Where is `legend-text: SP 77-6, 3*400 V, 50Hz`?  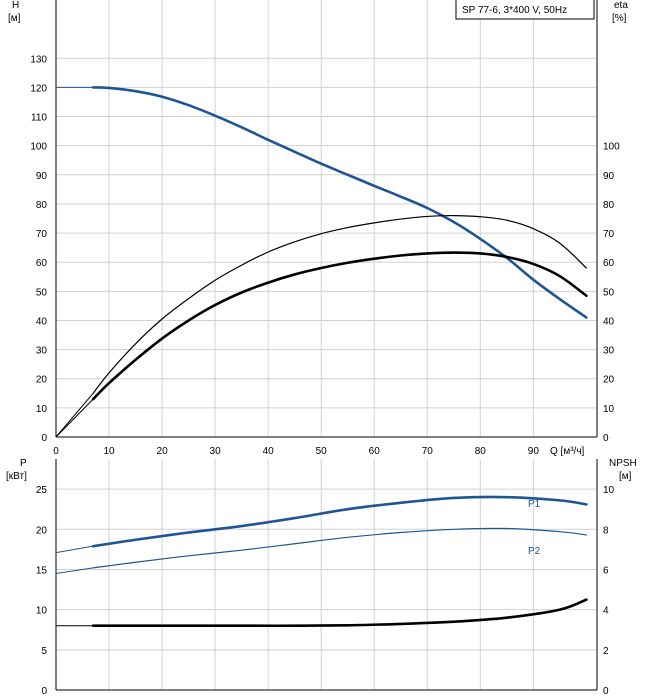 legend-text: SP 77-6, 3*400 V, 50Hz is located at coordinates (514, 10).